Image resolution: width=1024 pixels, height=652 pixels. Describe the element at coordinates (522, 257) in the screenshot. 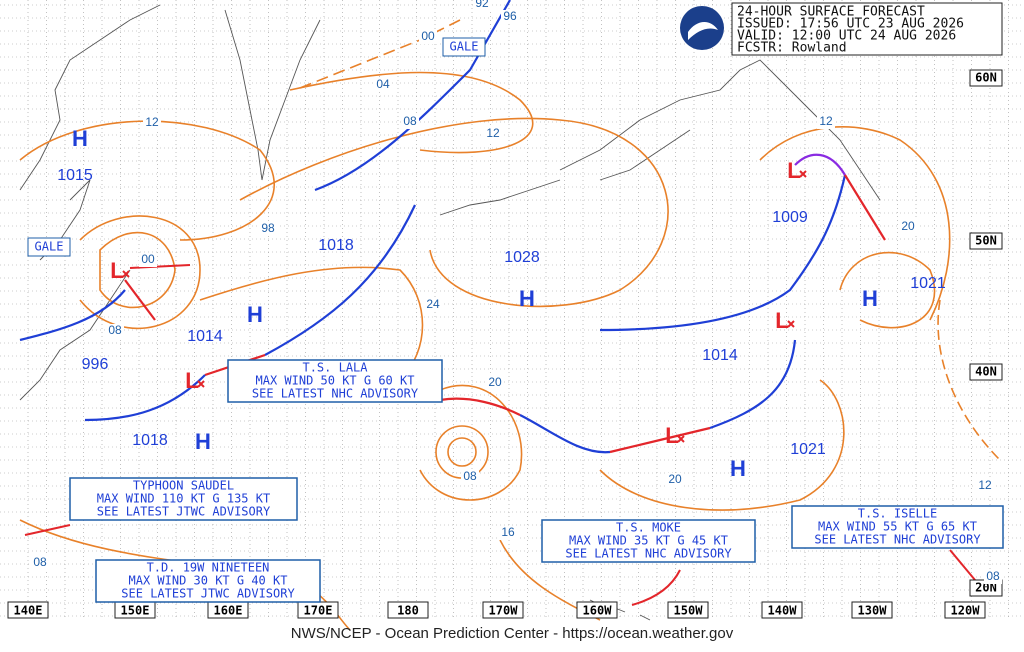

I see `pressure-label: 1028` at that location.